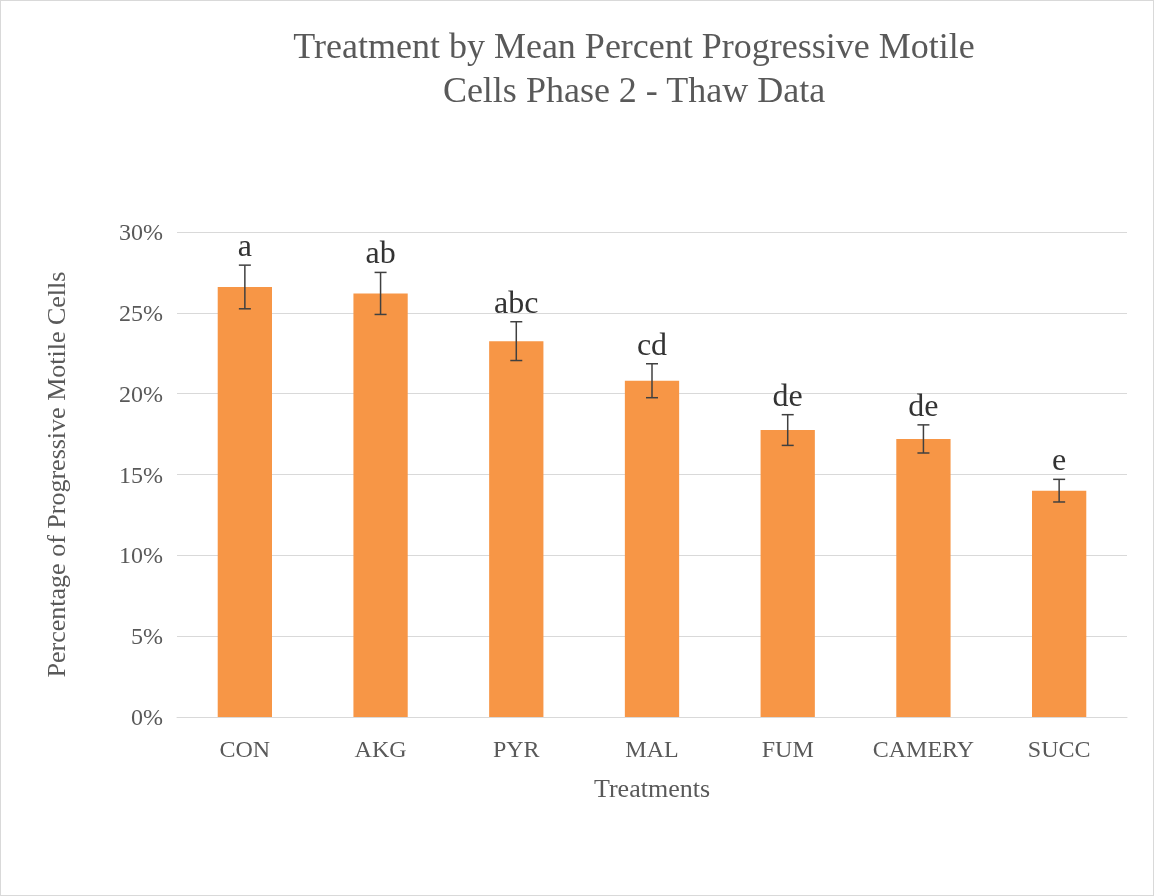  Describe the element at coordinates (141, 555) in the screenshot. I see `y-tick-label: 10%` at that location.